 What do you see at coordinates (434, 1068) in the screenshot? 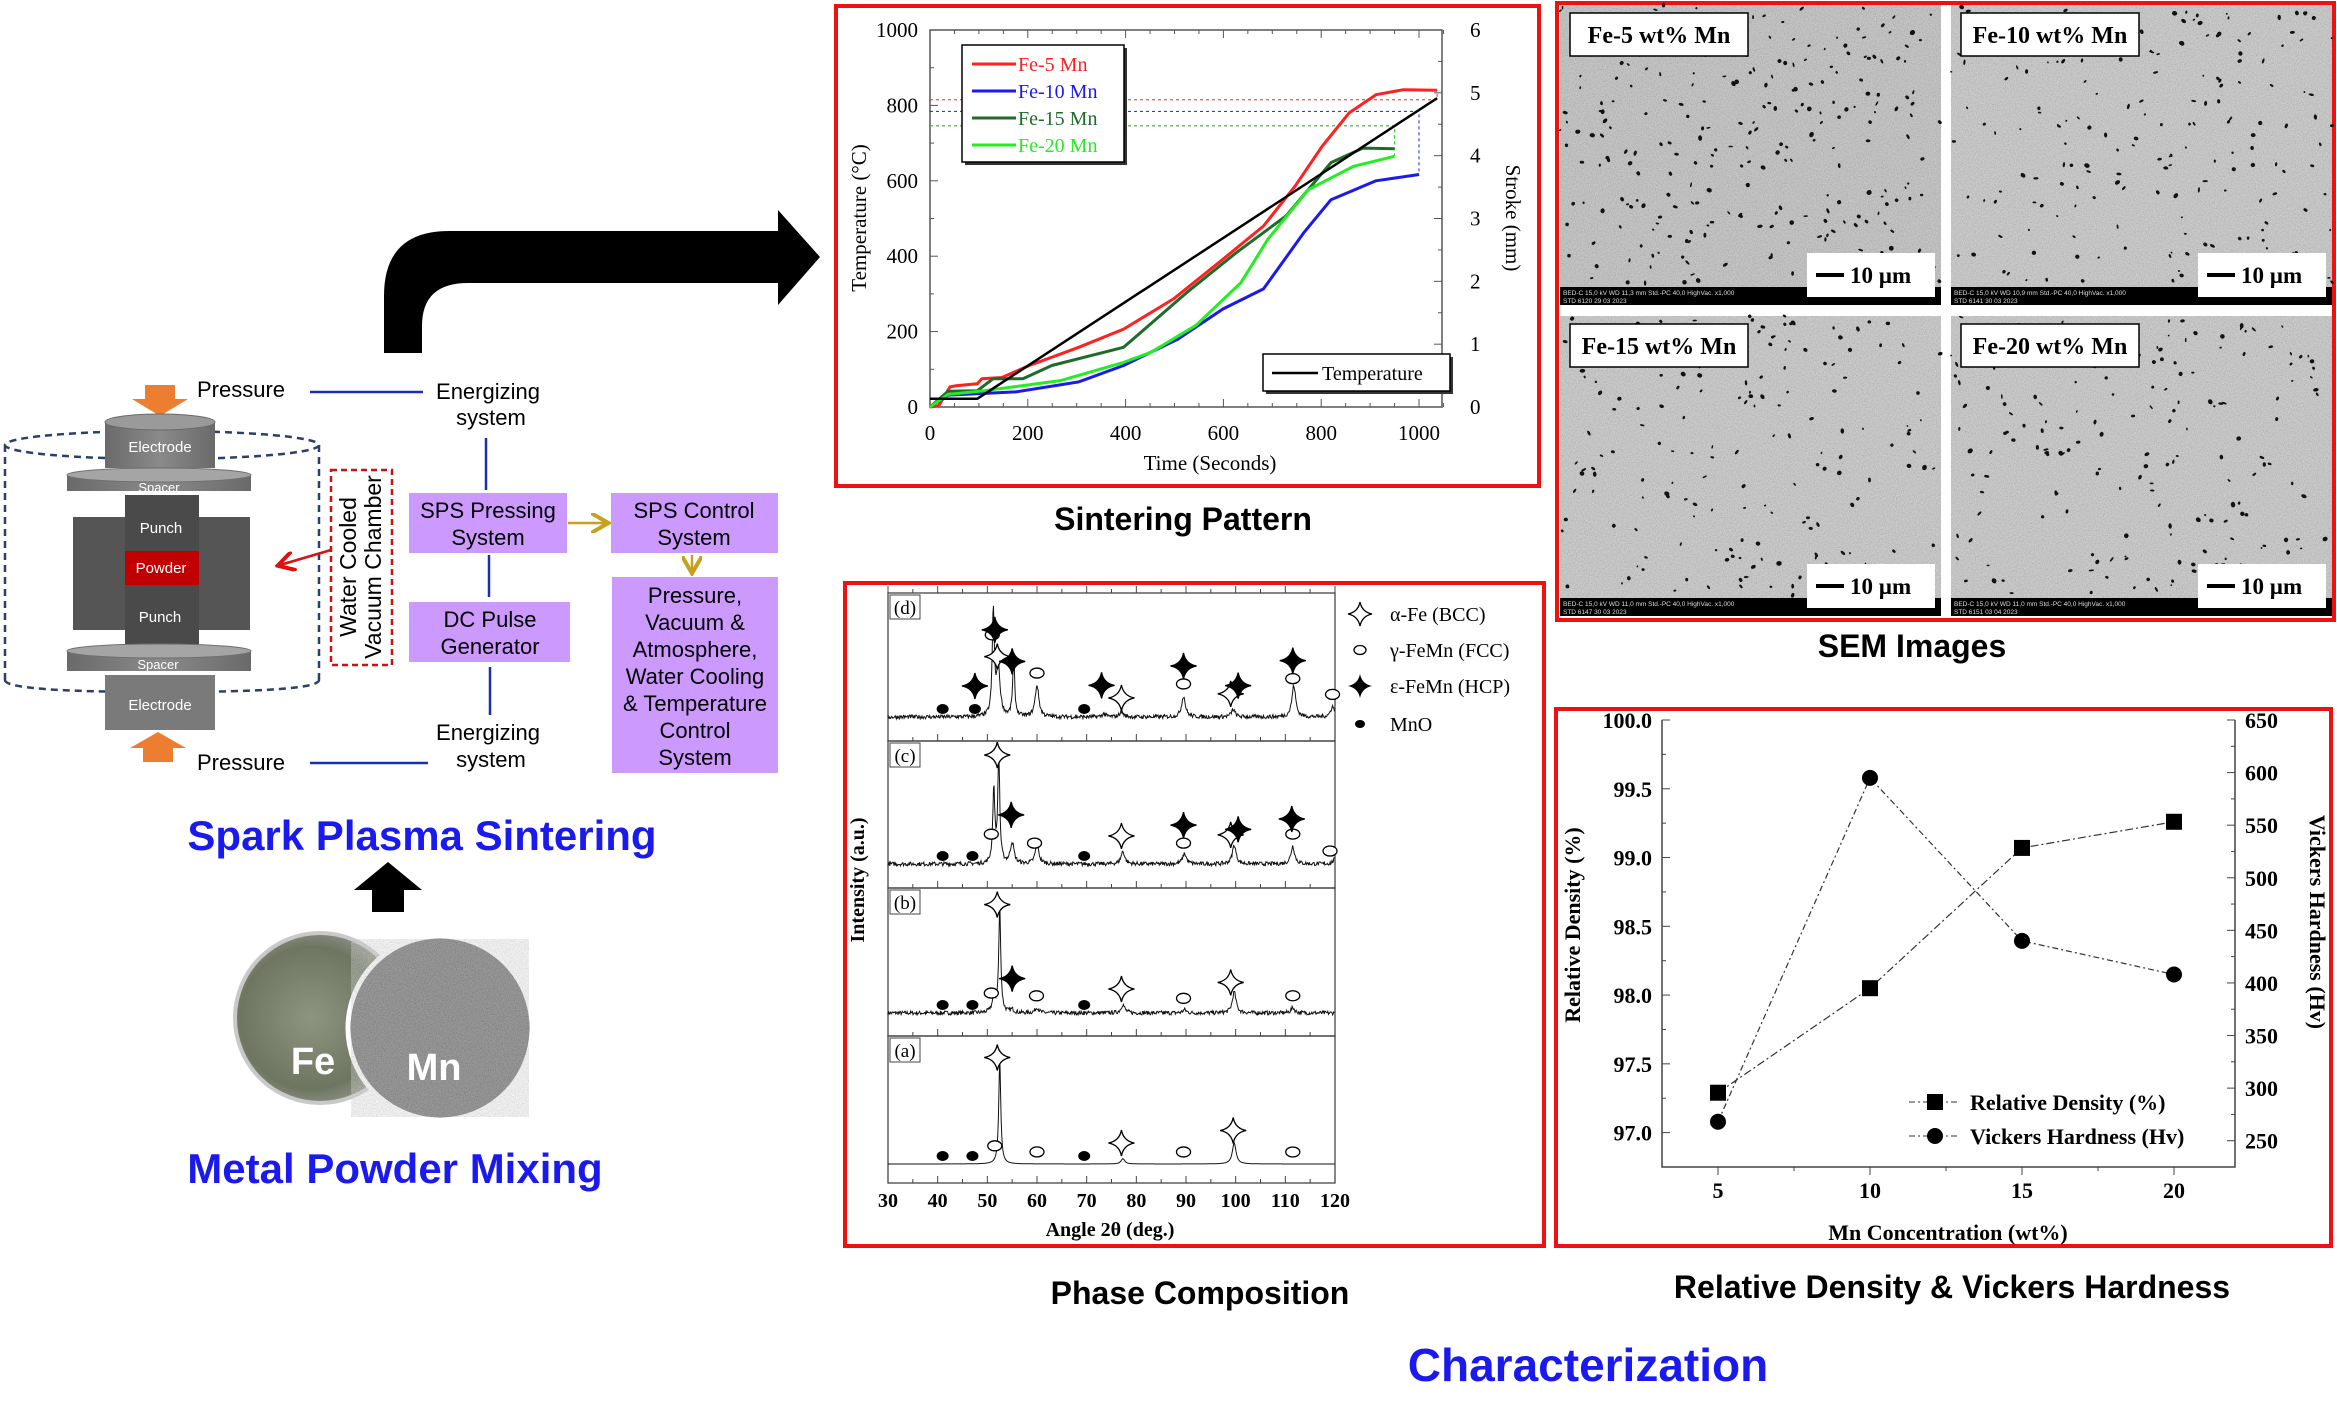
I see `mn-label: Mn` at bounding box center [434, 1068].